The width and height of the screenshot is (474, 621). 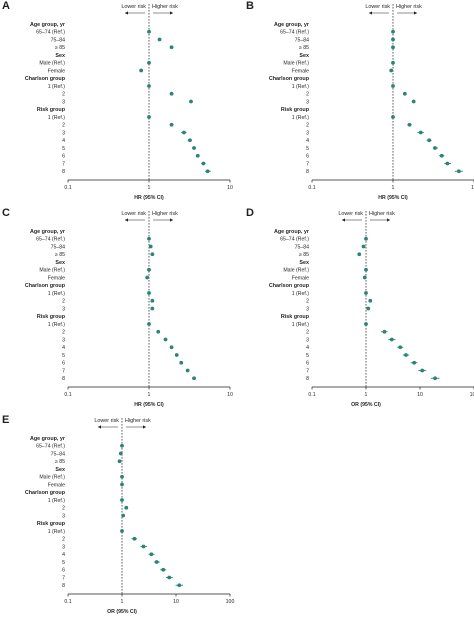 I want to click on row-label: 75–84, so click(x=58, y=247).